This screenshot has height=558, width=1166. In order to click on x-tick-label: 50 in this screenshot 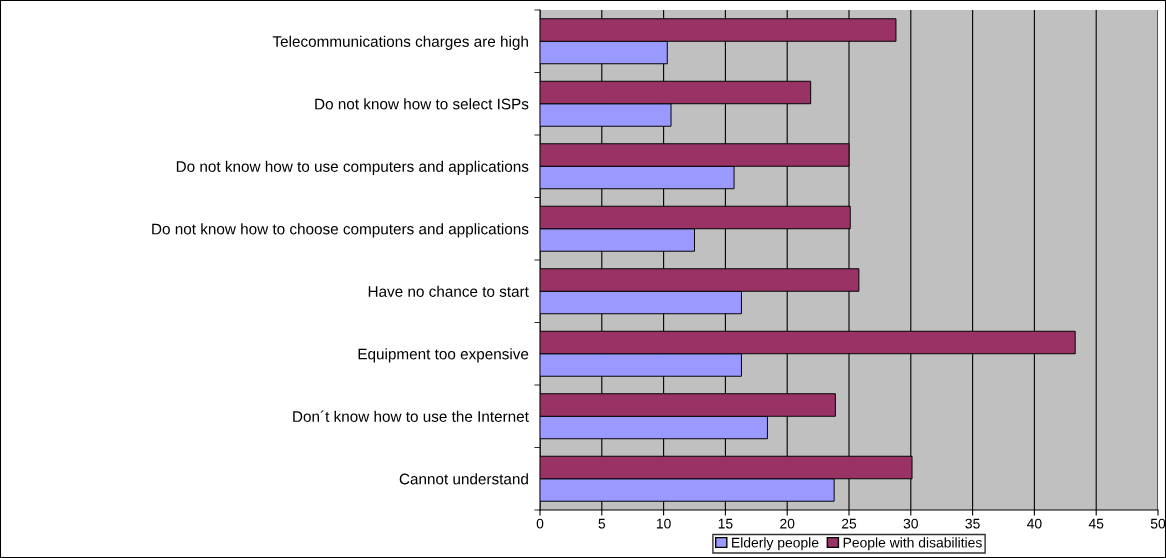, I will do `click(1158, 523)`.